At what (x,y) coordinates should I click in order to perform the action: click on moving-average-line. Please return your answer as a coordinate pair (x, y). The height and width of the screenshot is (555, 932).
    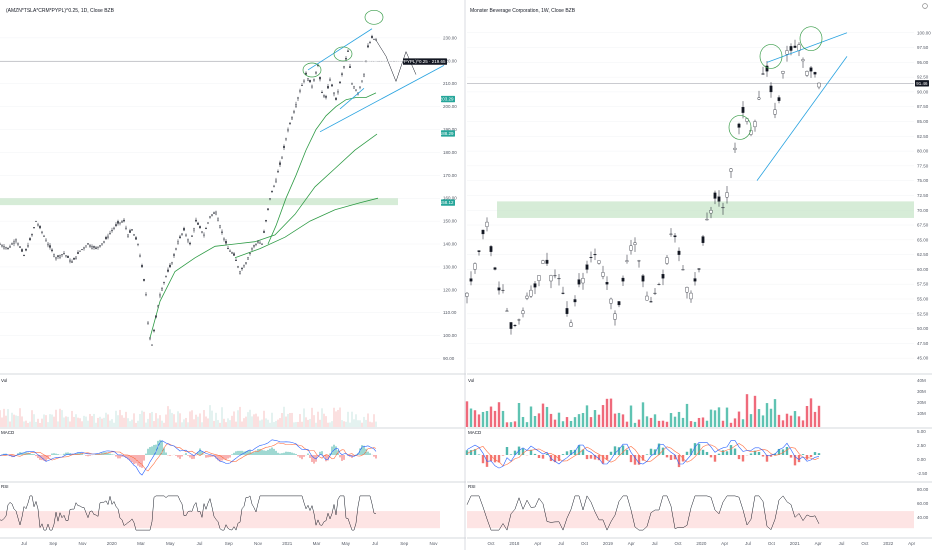
    Looking at the image, I should click on (263, 236).